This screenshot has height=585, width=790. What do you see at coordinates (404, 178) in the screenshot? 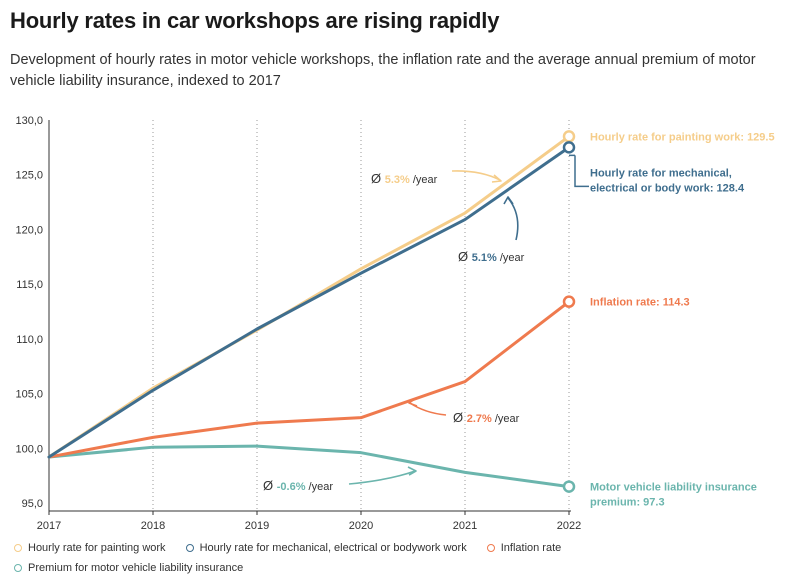
I see `average-growth-annotation: Ø 5.3% /year` at bounding box center [404, 178].